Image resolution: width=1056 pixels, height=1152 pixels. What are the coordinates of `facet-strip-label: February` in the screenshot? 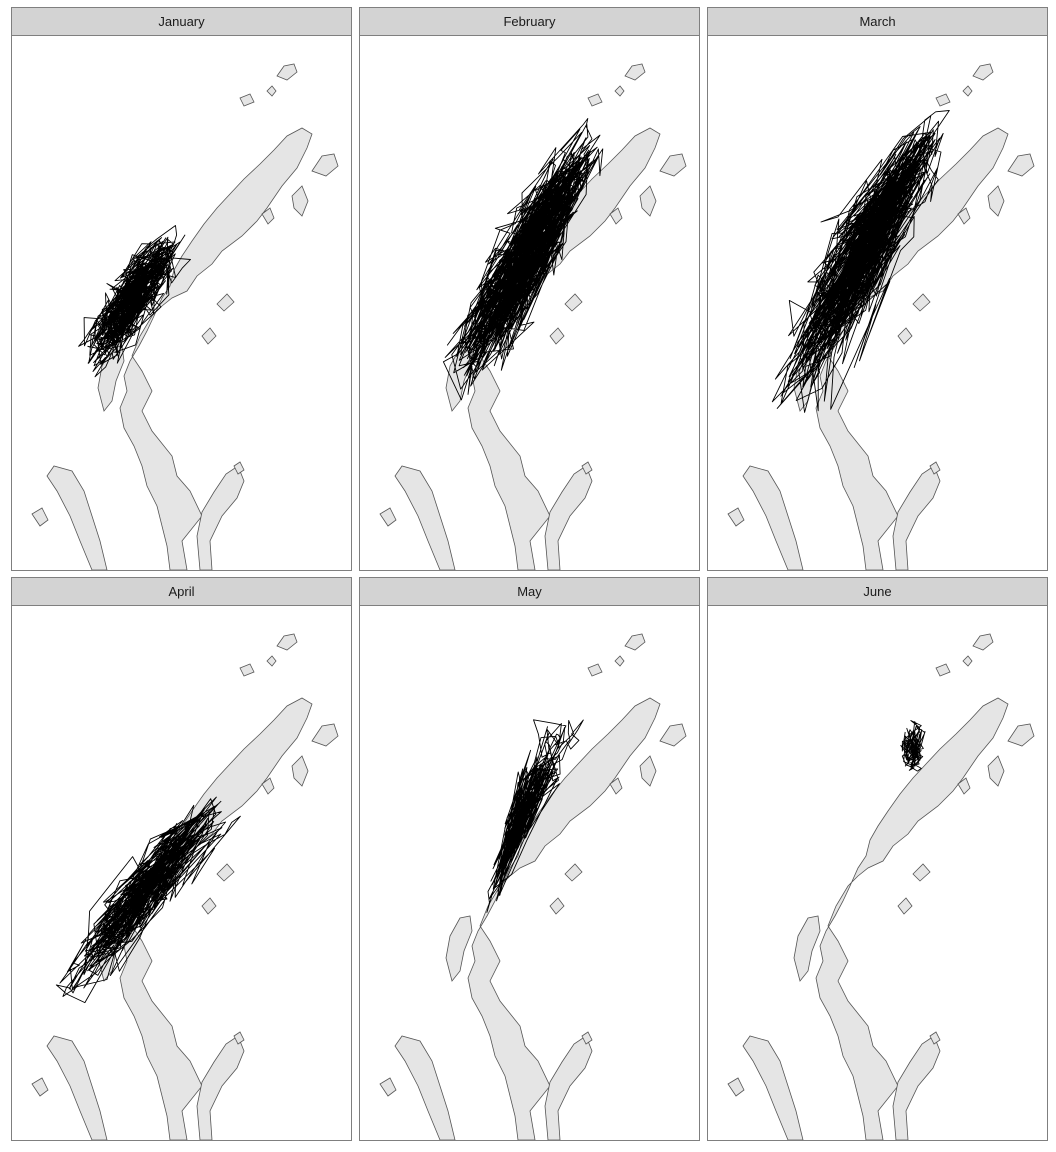 It's located at (529, 22).